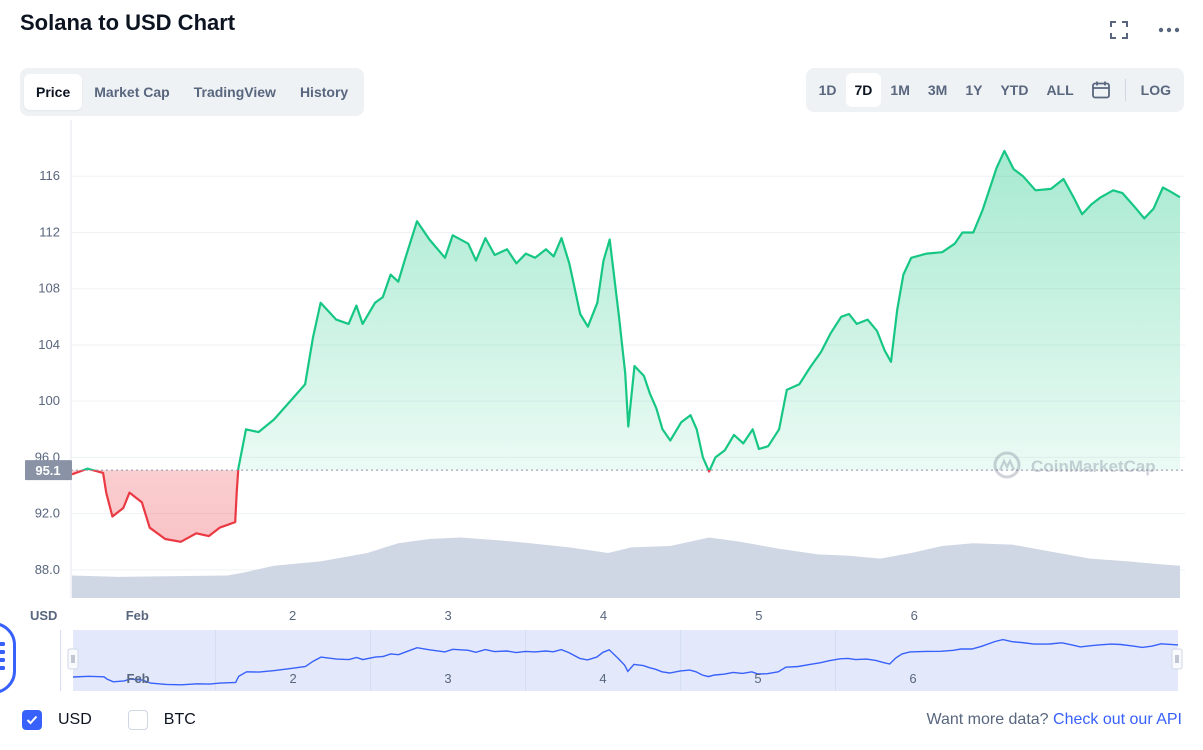 This screenshot has width=1203, height=750. I want to click on fullscreen-icon, so click(1119, 30).